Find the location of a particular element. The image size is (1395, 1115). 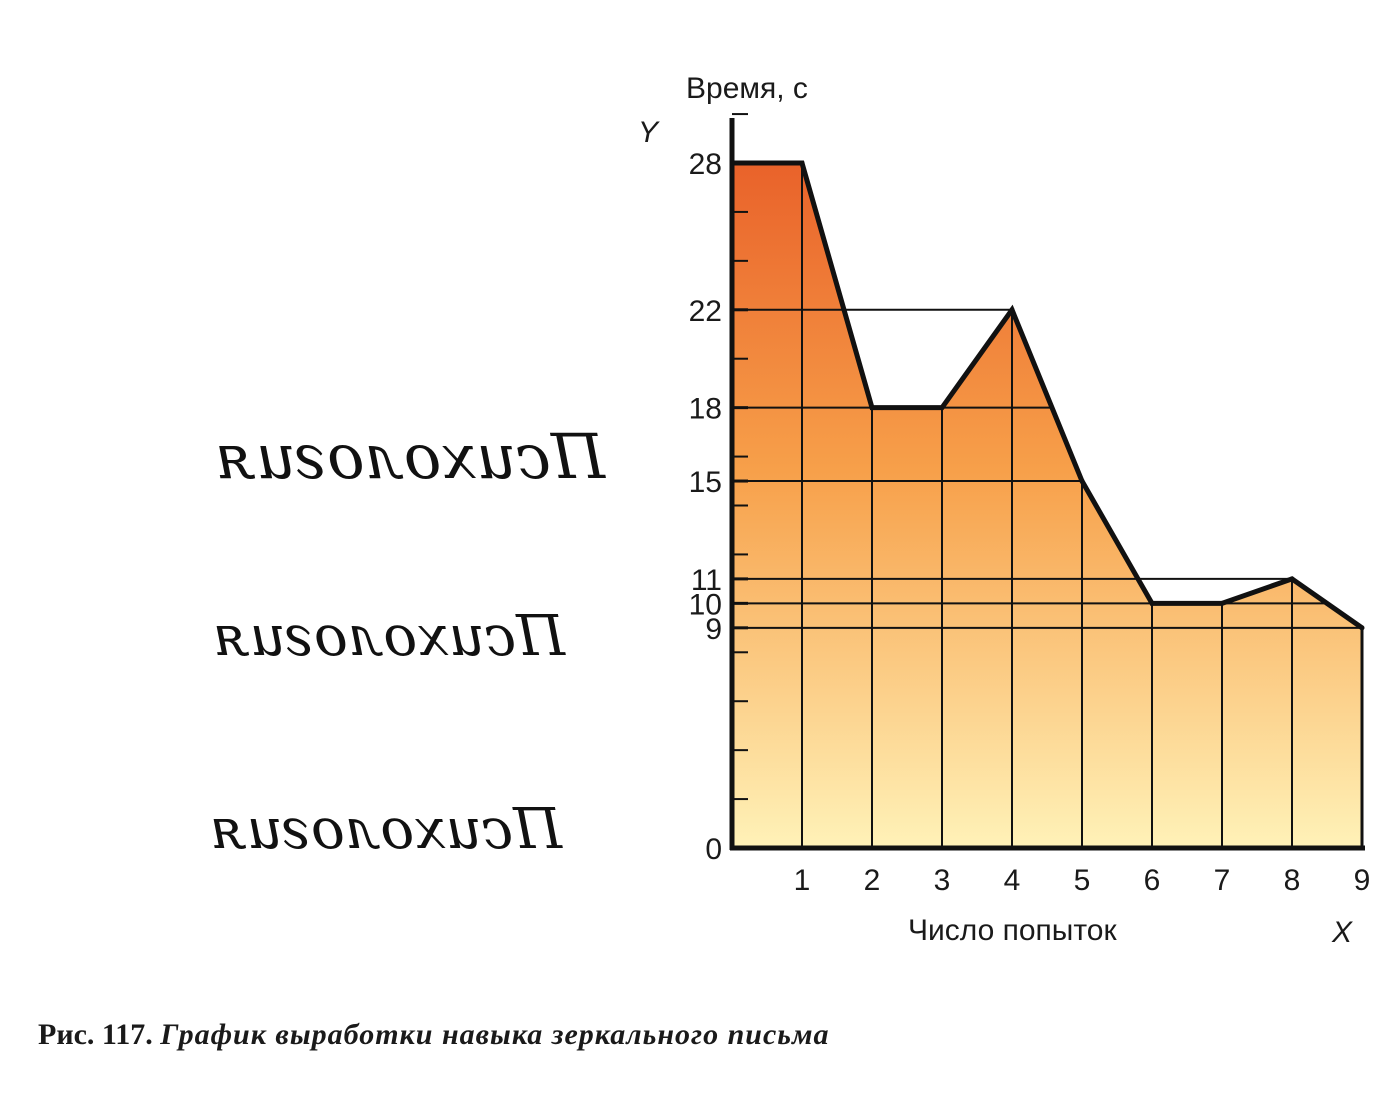

mirror-word-3: Психология is located at coordinates (386, 829).